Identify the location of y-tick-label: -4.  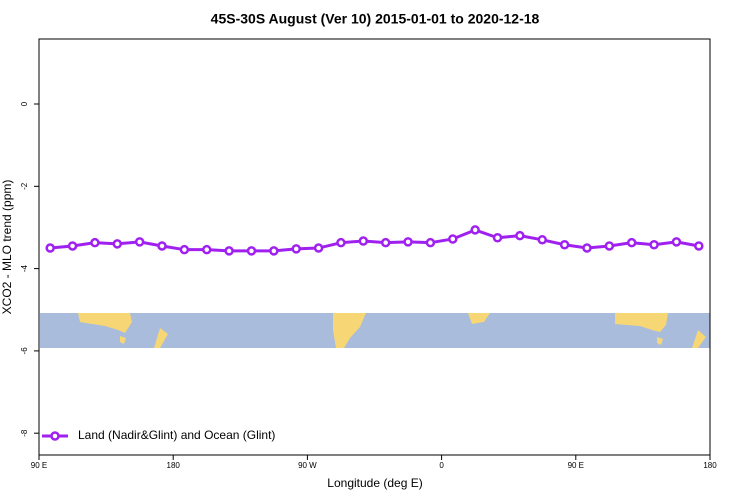
(24, 269).